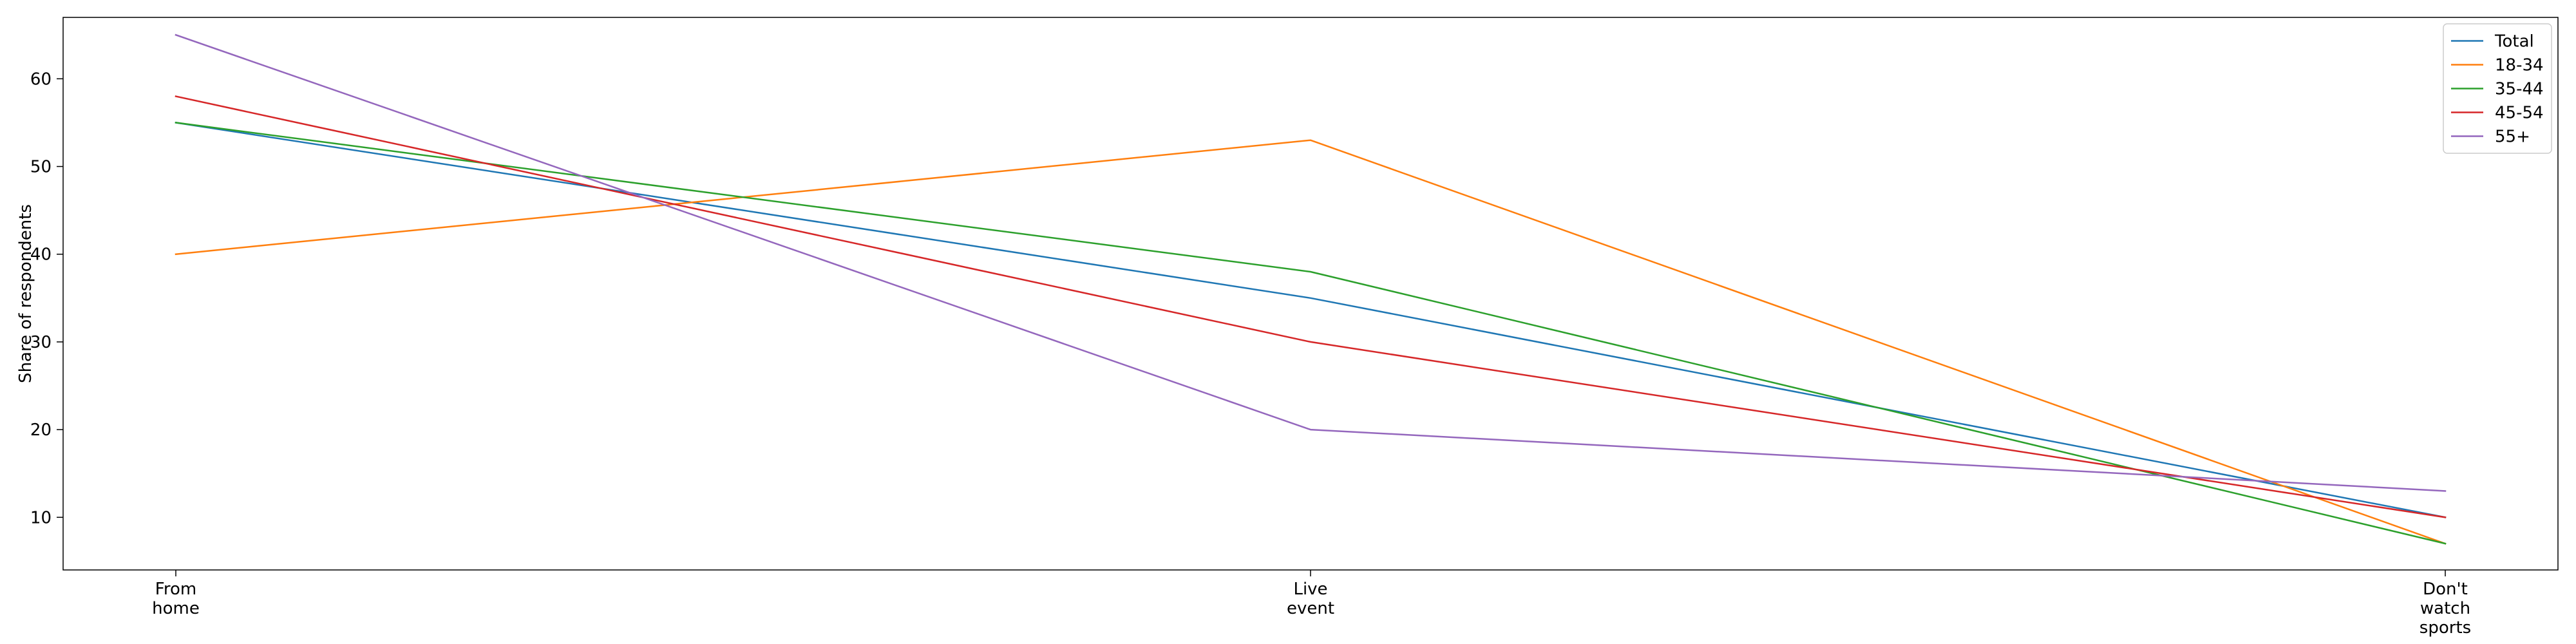  I want to click on x-axis: From home Live event Don't watch sports, so click(1311, 604).